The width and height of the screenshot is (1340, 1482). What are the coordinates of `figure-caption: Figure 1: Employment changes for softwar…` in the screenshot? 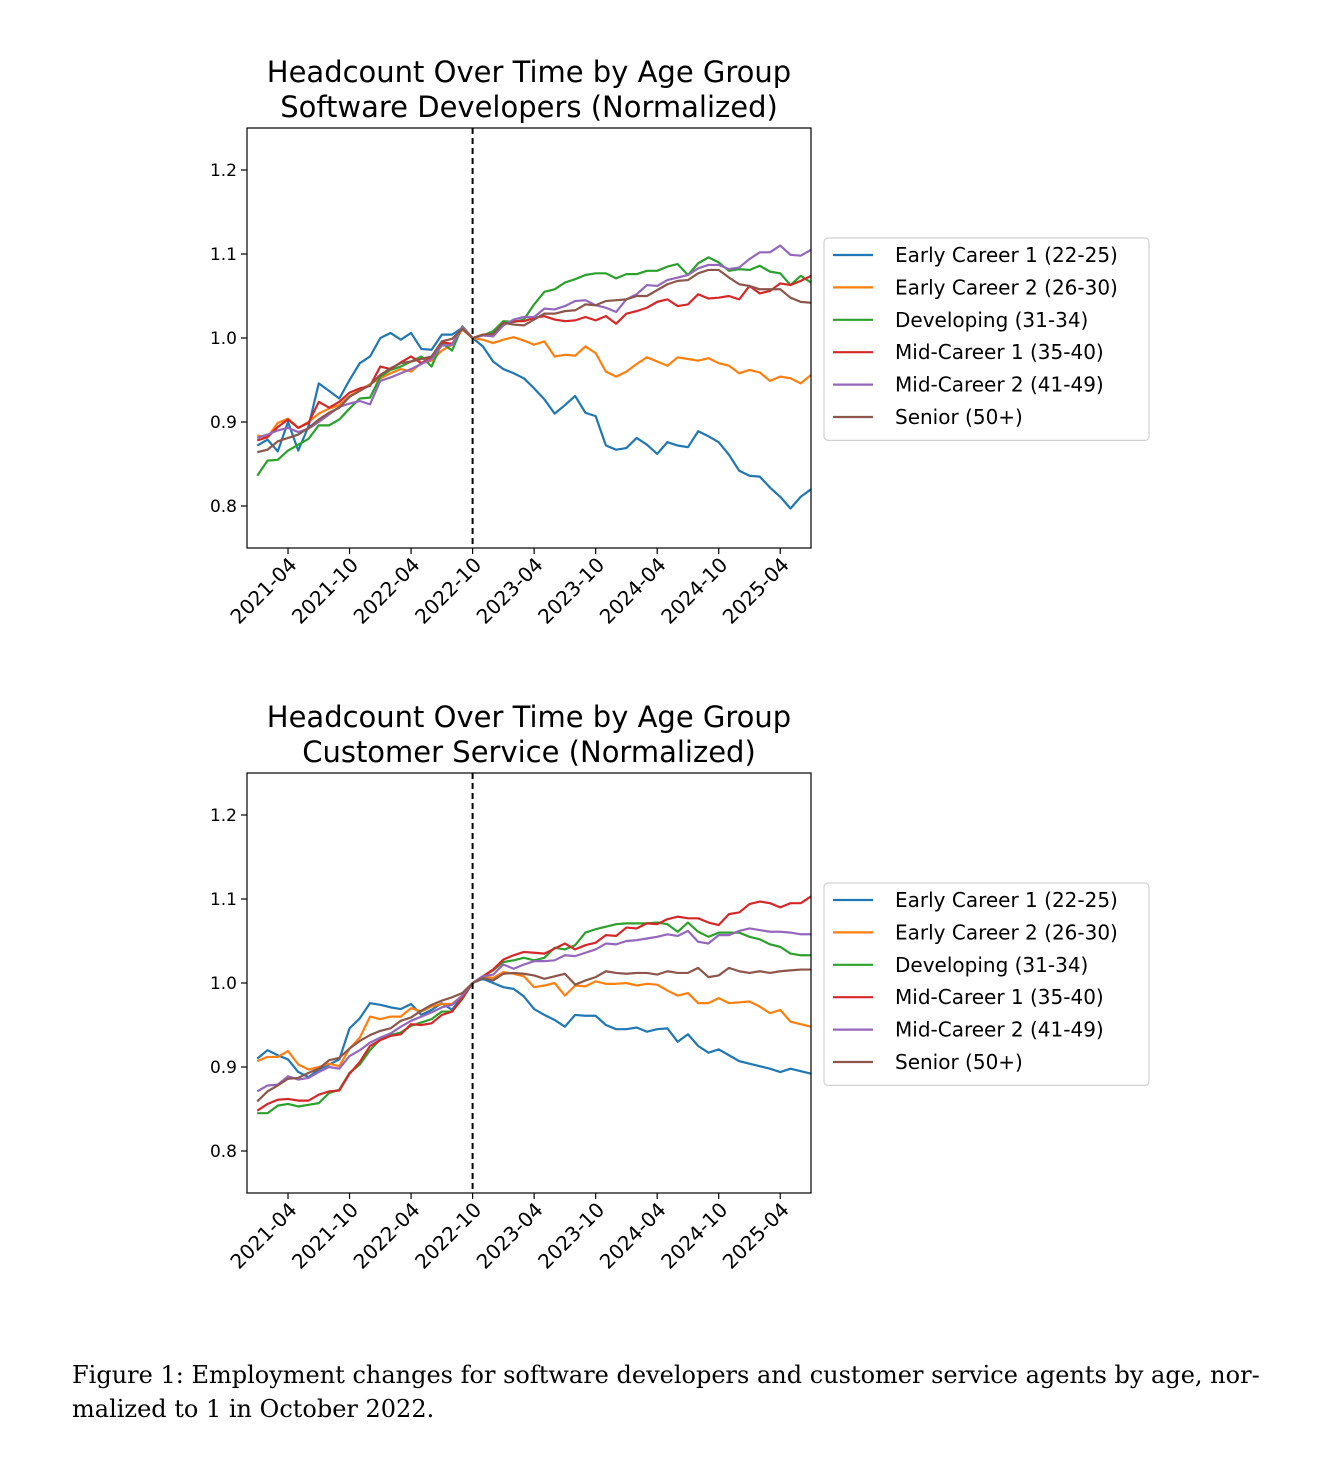 It's located at (677, 1392).